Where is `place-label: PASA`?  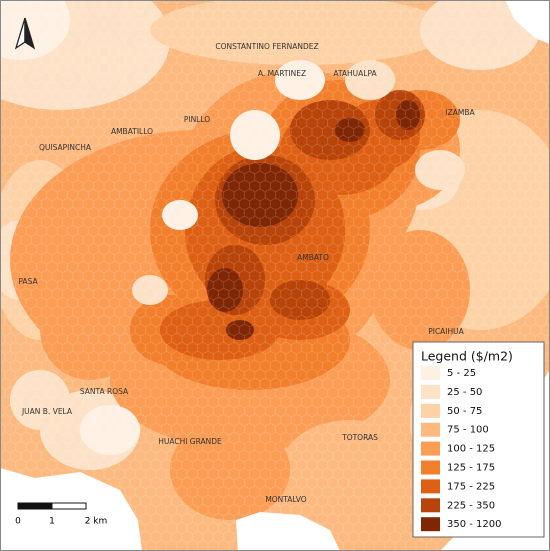 place-label: PASA is located at coordinates (28, 281).